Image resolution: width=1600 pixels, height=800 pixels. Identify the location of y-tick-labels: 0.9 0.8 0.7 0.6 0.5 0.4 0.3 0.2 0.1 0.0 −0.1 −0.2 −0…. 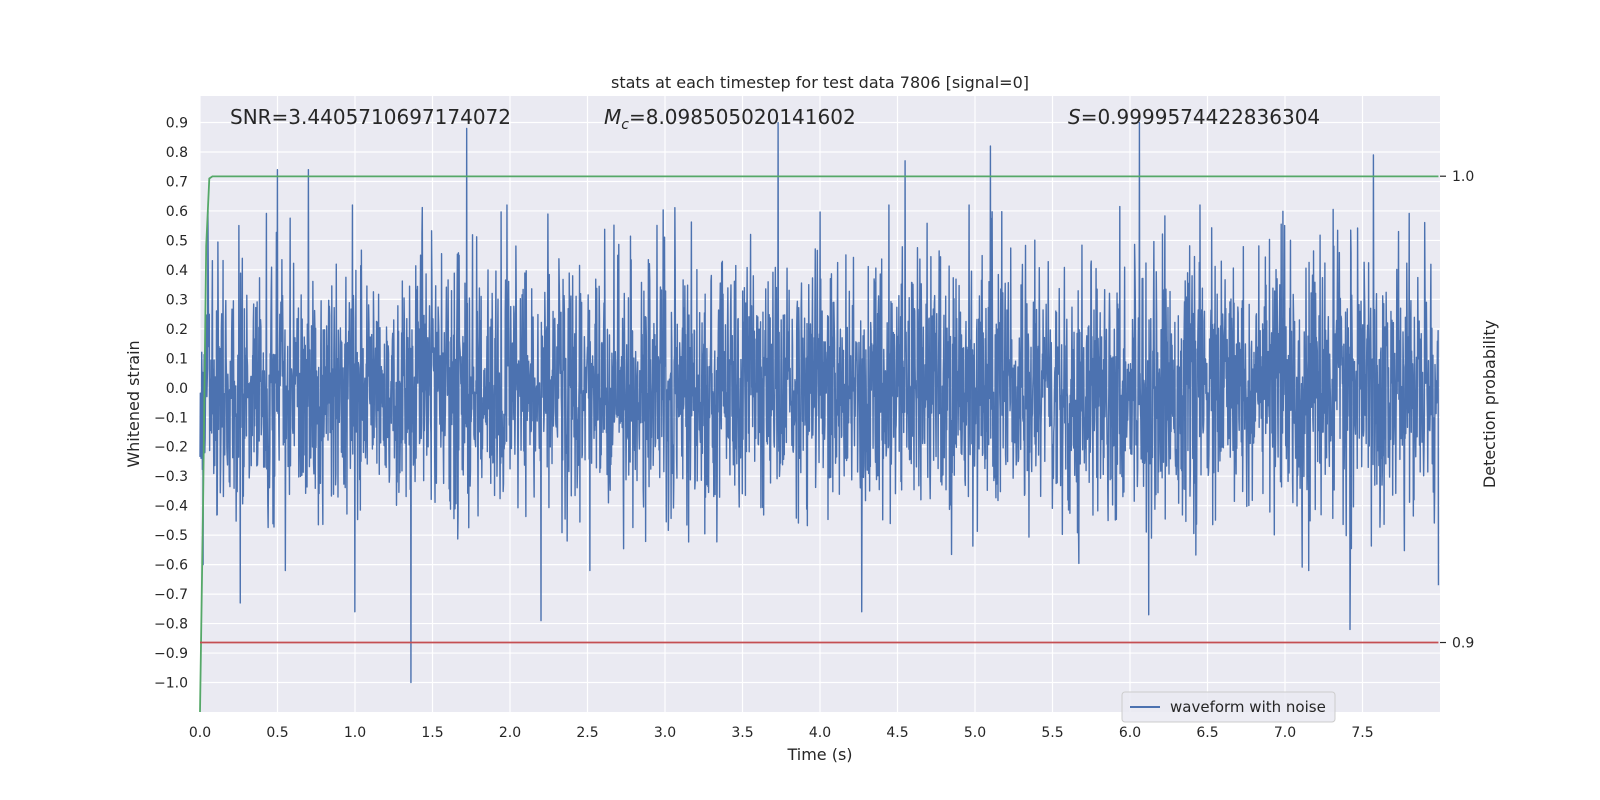
(171, 404).